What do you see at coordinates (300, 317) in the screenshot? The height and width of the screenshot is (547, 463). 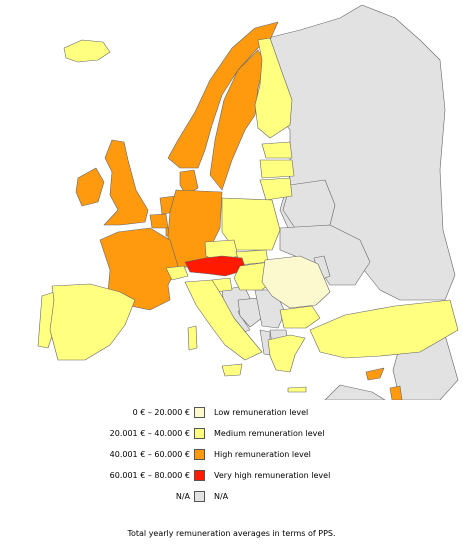 I see `region-bulgaria` at bounding box center [300, 317].